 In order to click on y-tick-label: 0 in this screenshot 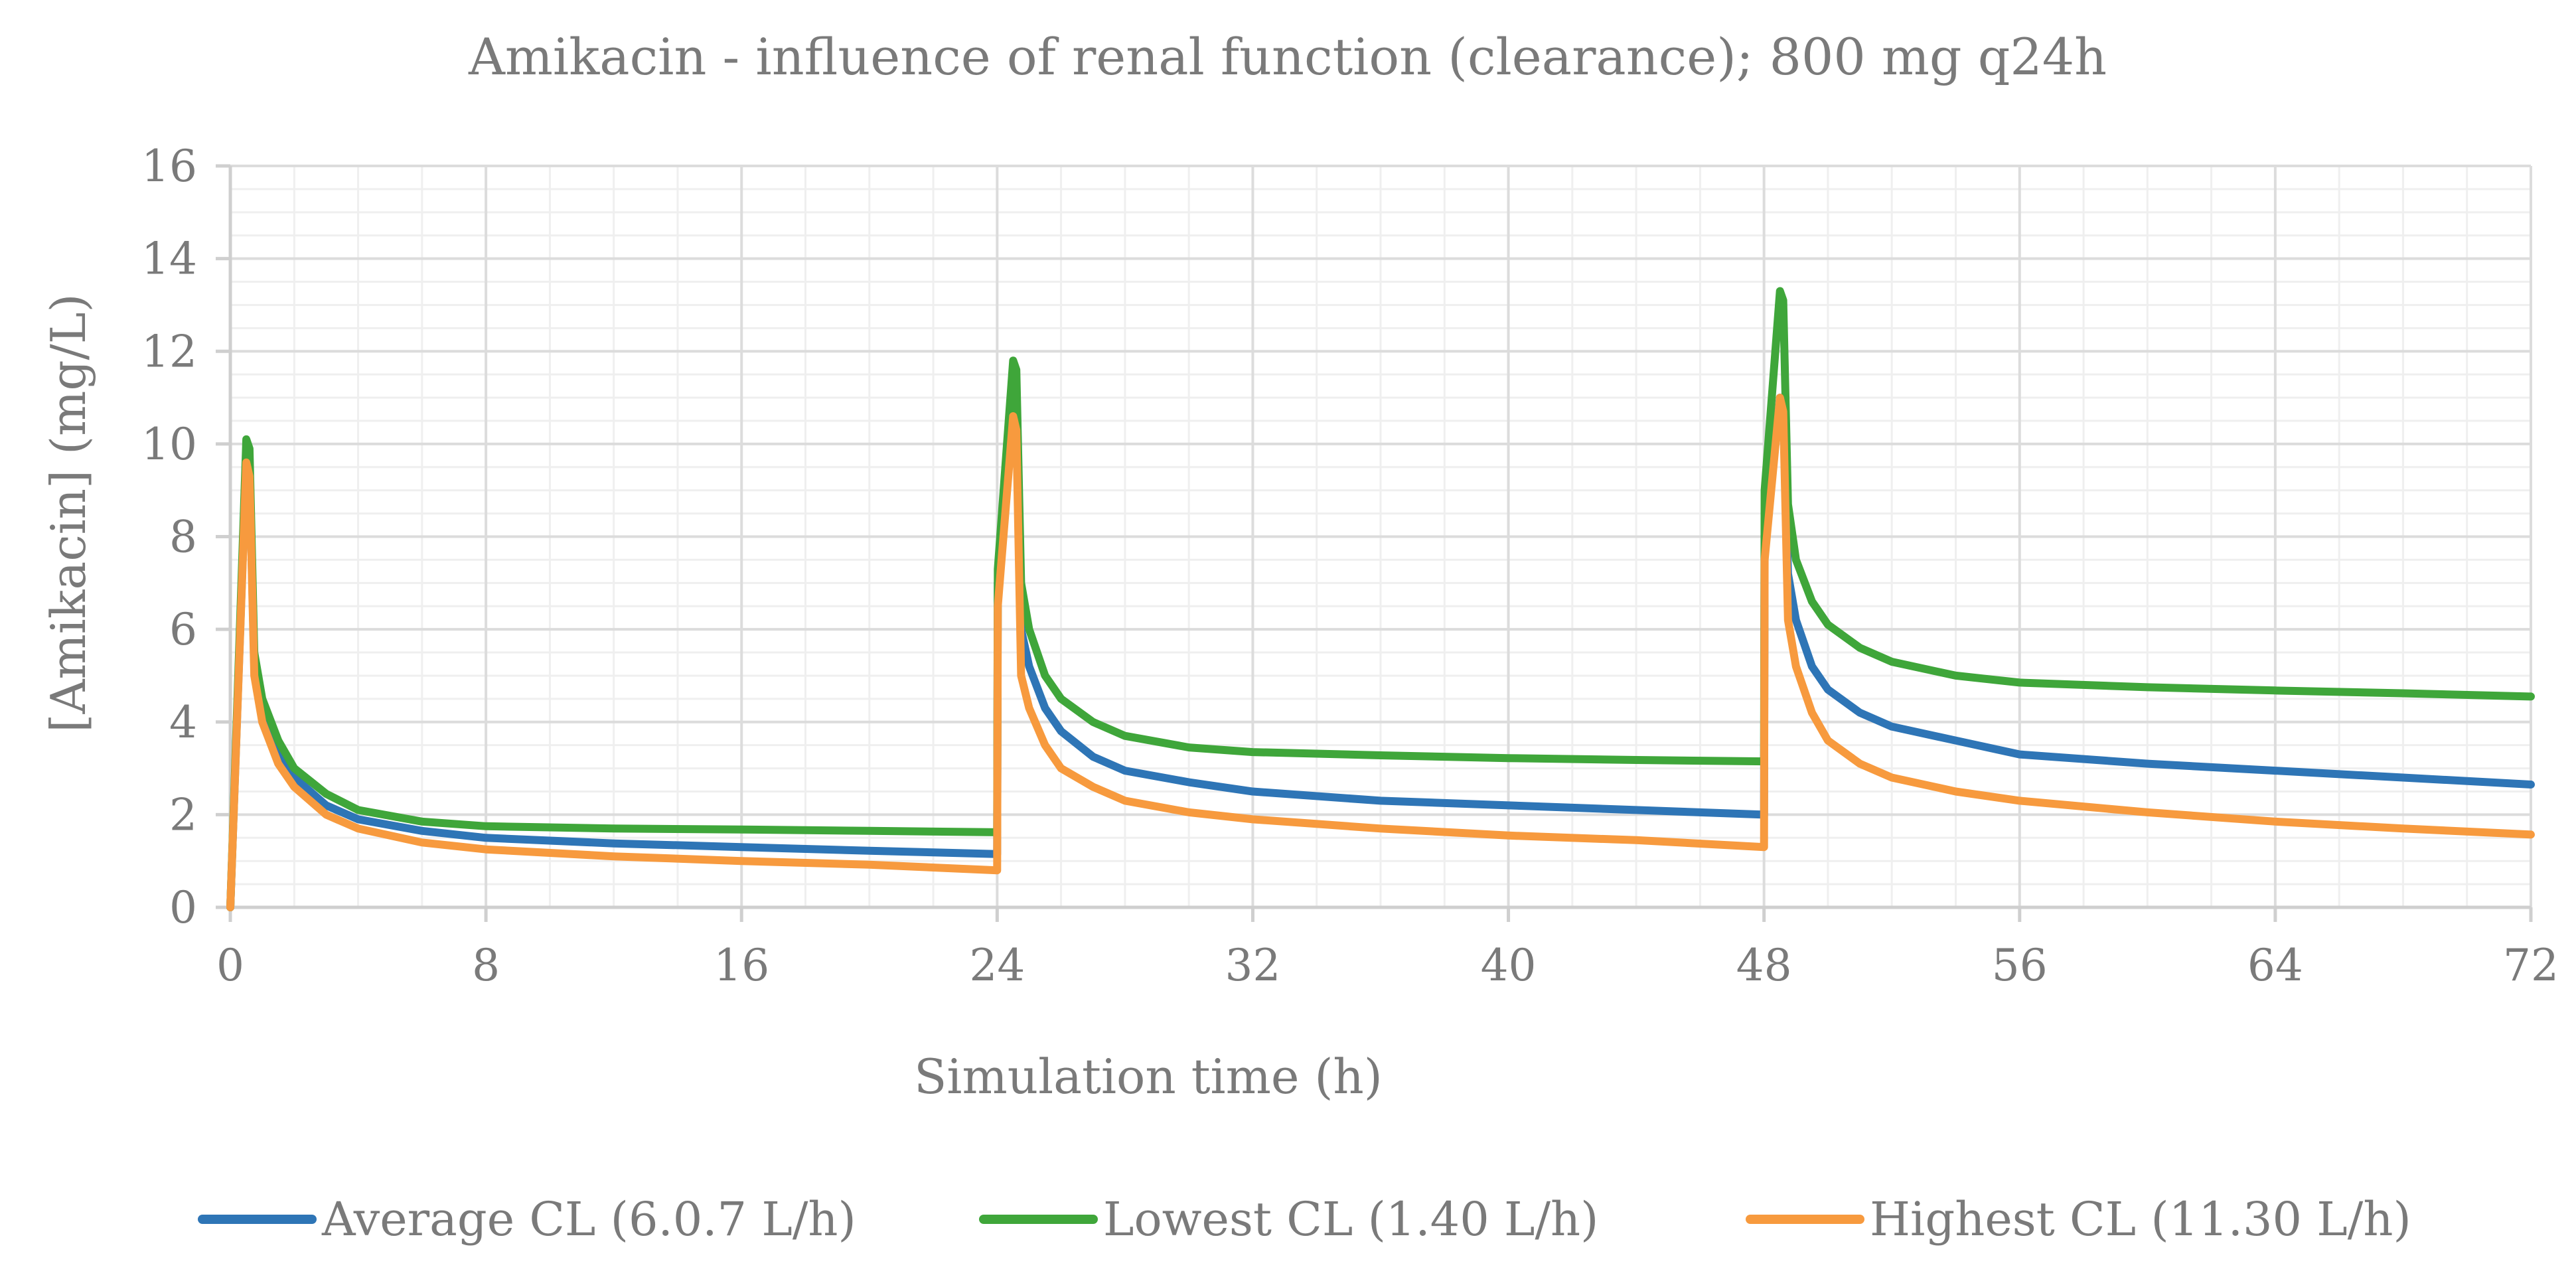, I will do `click(183, 908)`.